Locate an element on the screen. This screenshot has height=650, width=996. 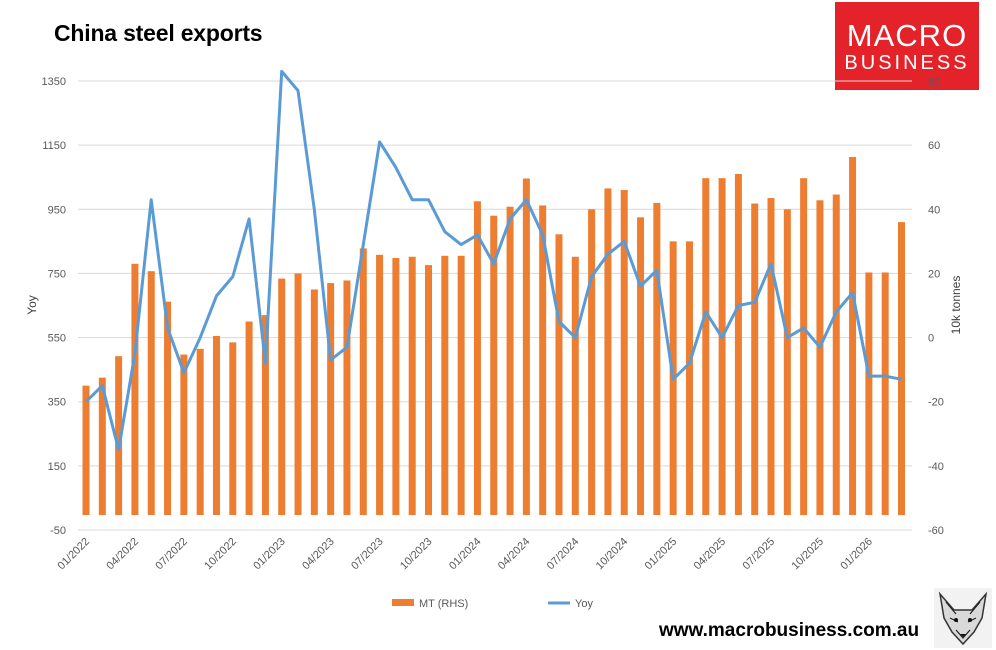
x-tick-label: 10/2022 is located at coordinates (220, 554).